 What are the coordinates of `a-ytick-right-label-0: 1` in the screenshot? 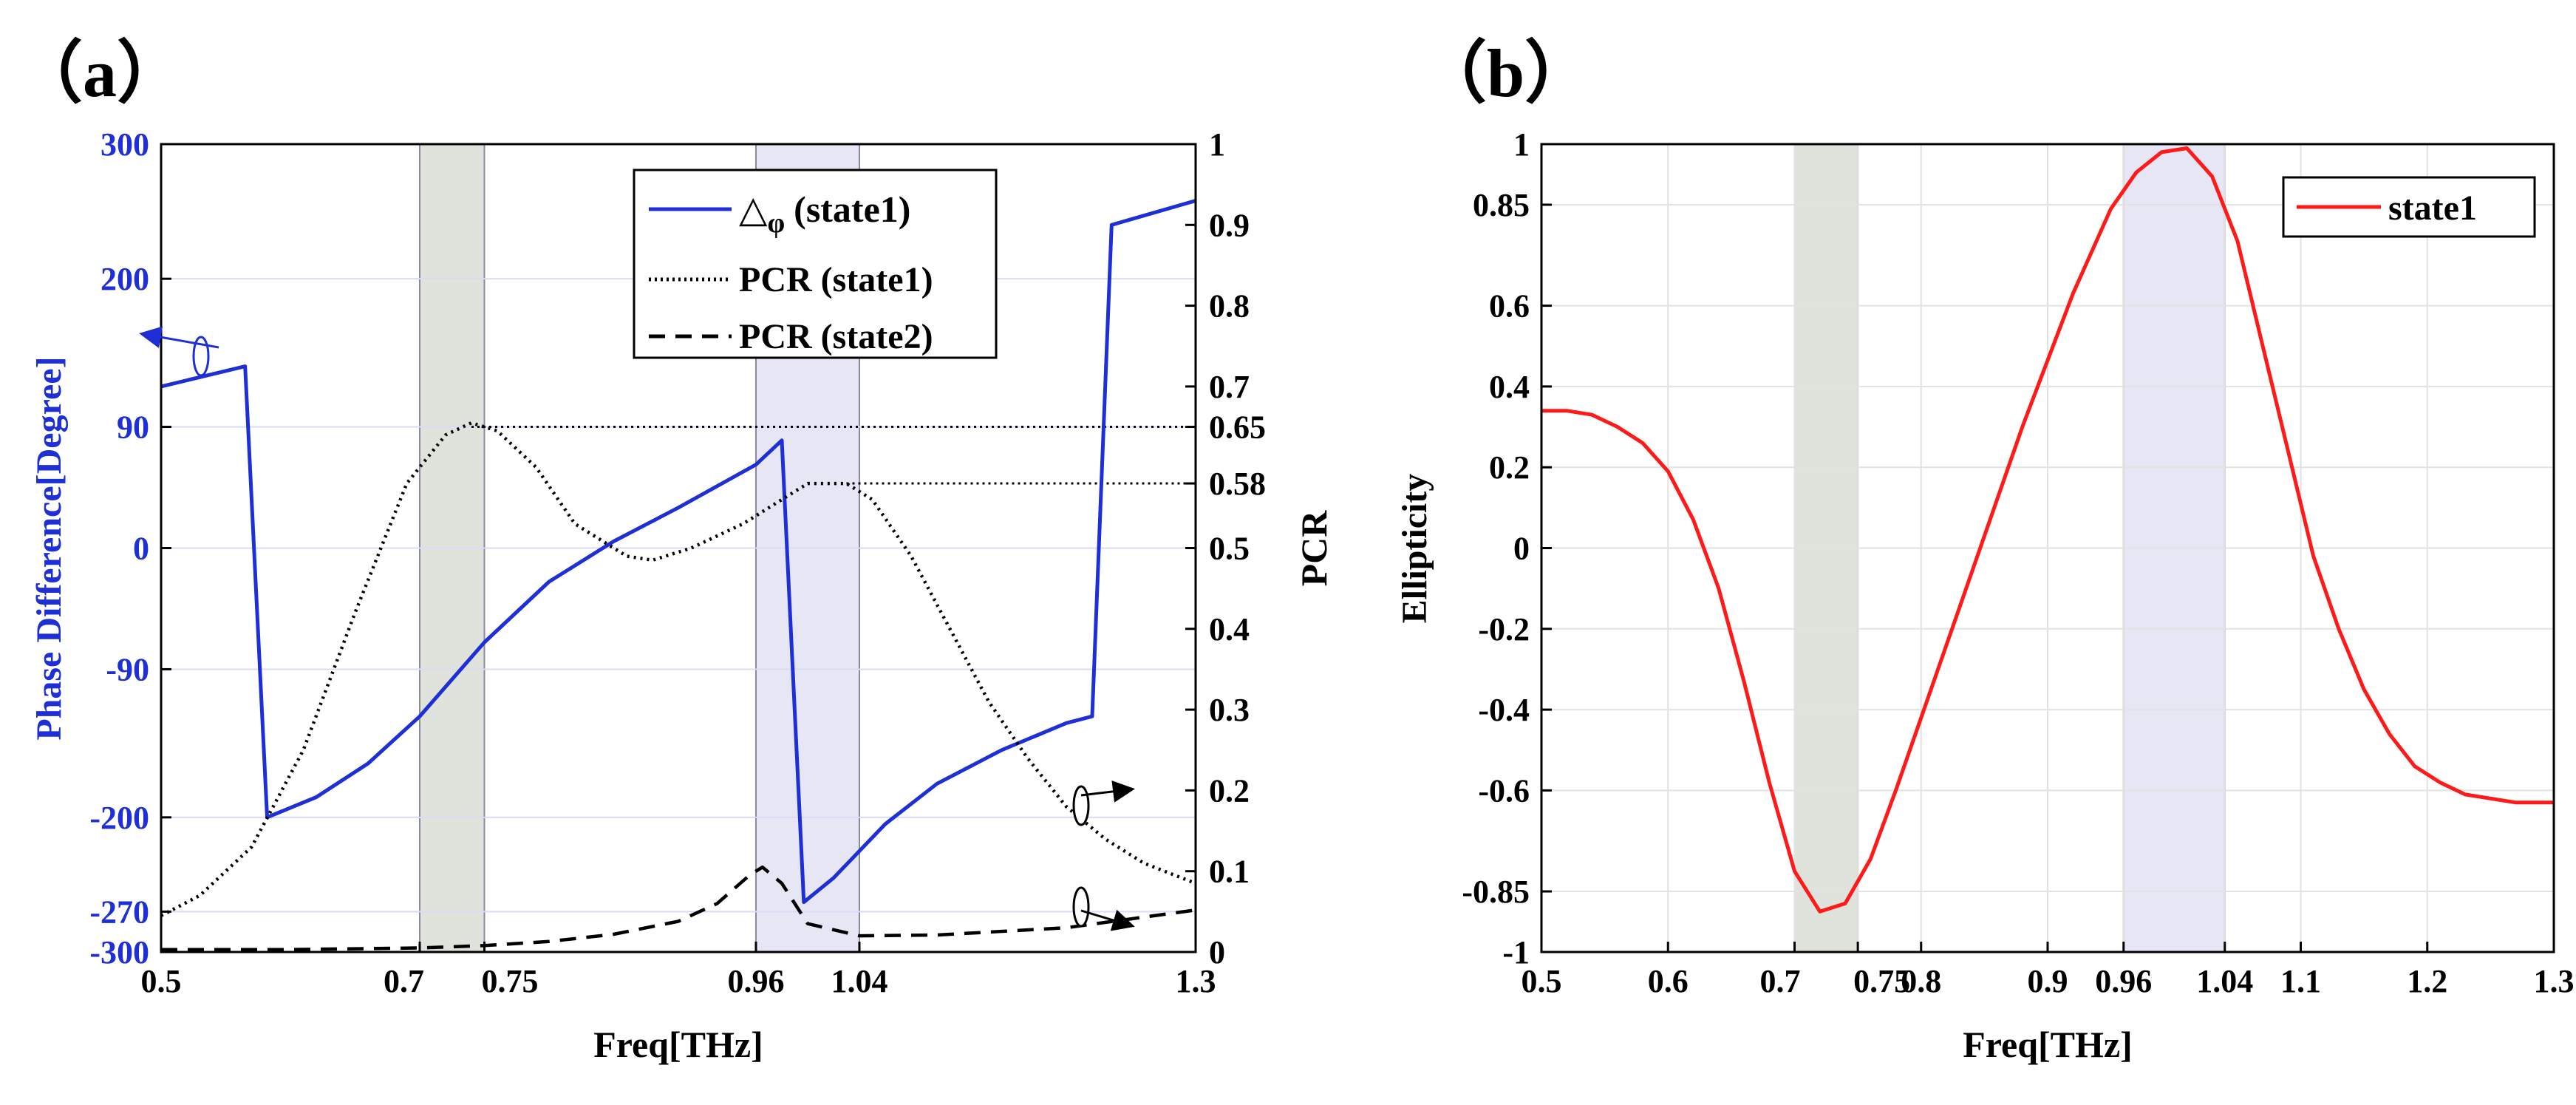 It's located at (1217, 144).